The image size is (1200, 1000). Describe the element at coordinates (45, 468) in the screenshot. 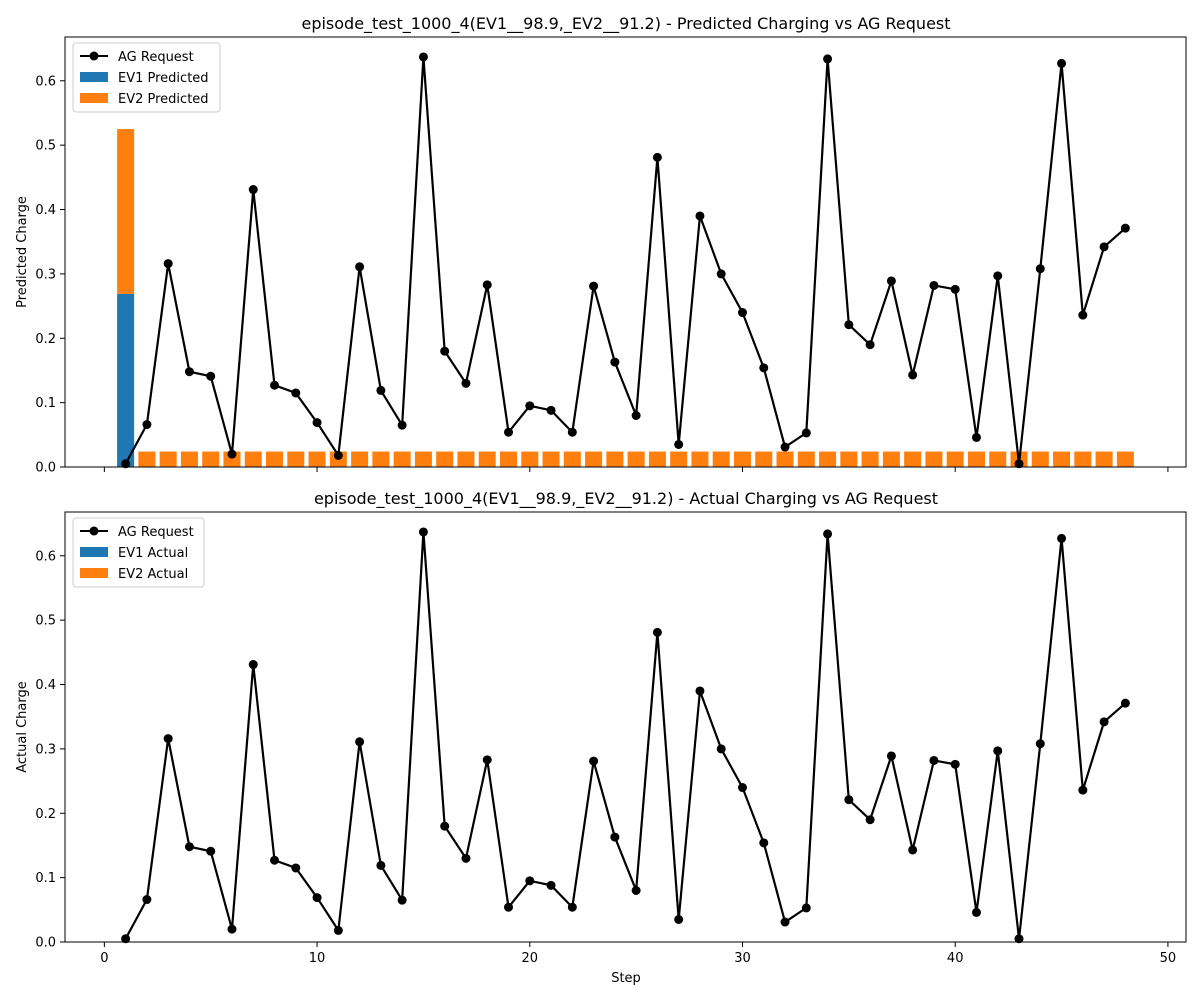

I see `predicted-y-tick-label-0.0: 0.0` at that location.